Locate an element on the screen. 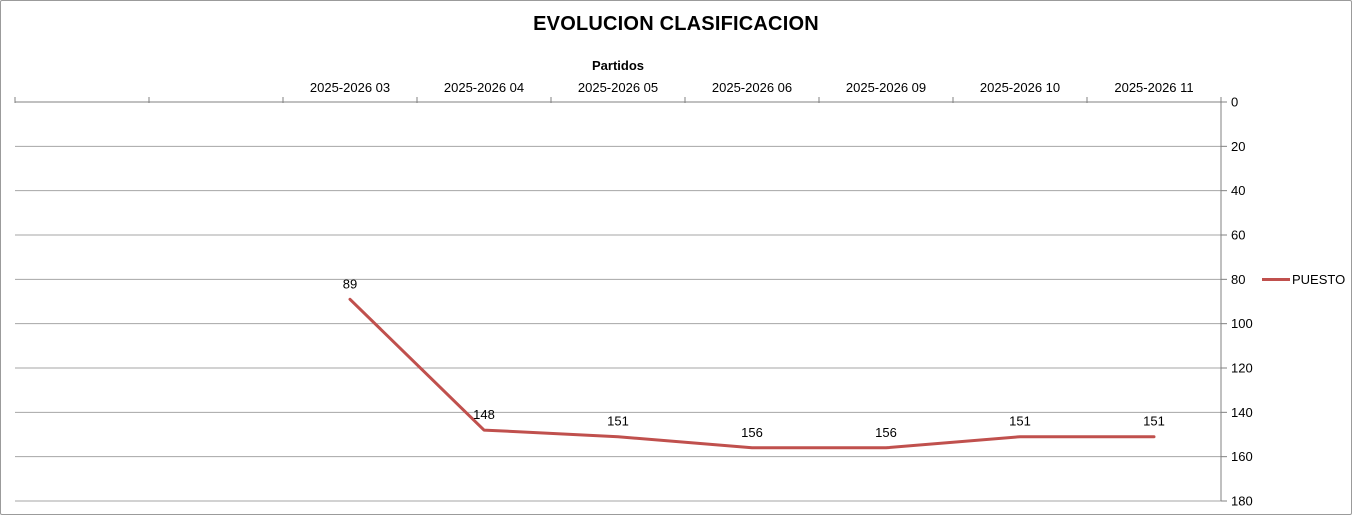 The width and height of the screenshot is (1352, 515). x-axis-title: Partidos is located at coordinates (617, 65).